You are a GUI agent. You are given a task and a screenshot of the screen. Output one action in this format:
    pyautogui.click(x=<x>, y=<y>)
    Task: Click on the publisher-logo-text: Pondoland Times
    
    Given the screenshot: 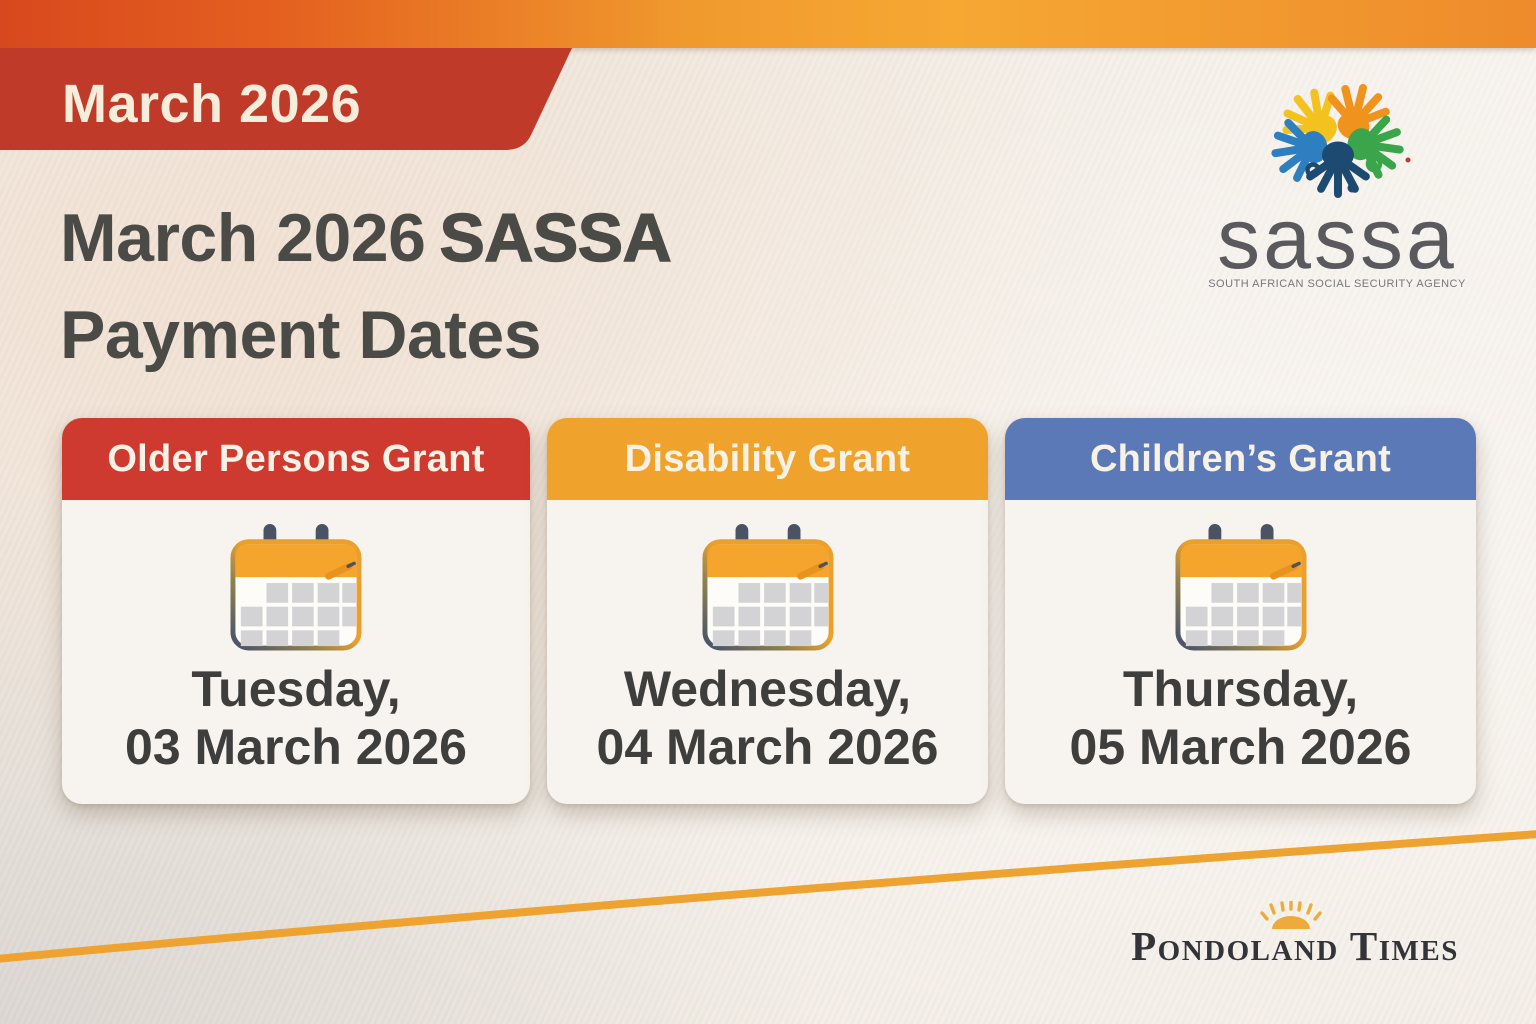 What is the action you would take?
    pyautogui.click(x=1295, y=946)
    